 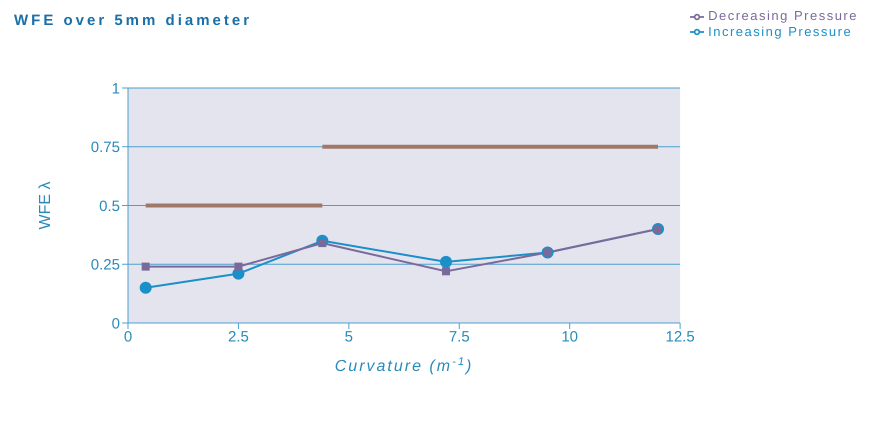 I want to click on y-tick-label: 1, so click(x=116, y=89).